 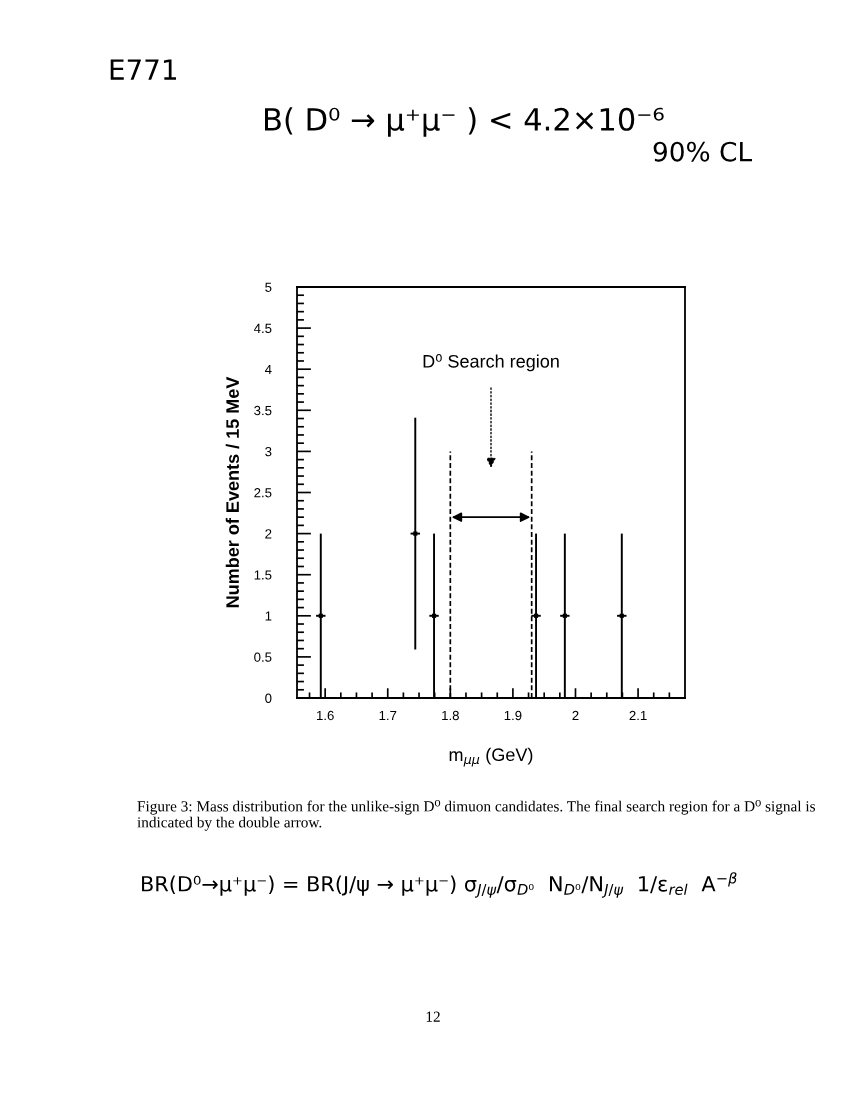 What do you see at coordinates (263, 493) in the screenshot?
I see `y-tick-label: 2.5` at bounding box center [263, 493].